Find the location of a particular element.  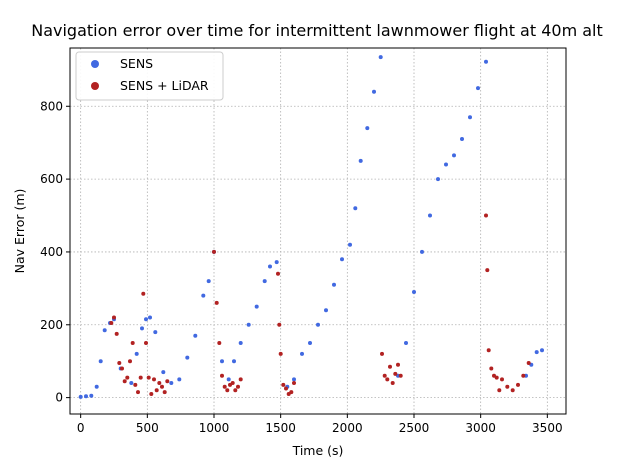

x-tick-label: 2500 is located at coordinates (414, 428).